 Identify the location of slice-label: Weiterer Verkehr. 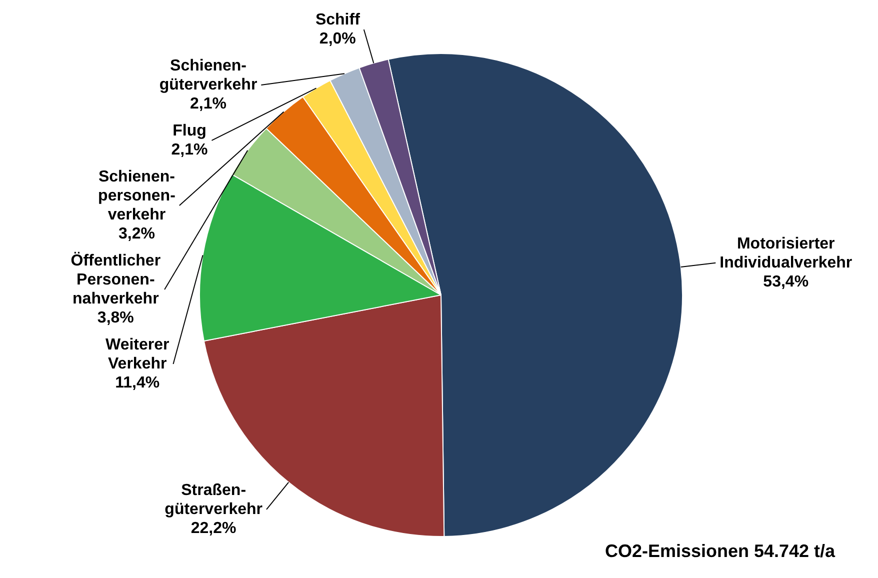
(138, 354).